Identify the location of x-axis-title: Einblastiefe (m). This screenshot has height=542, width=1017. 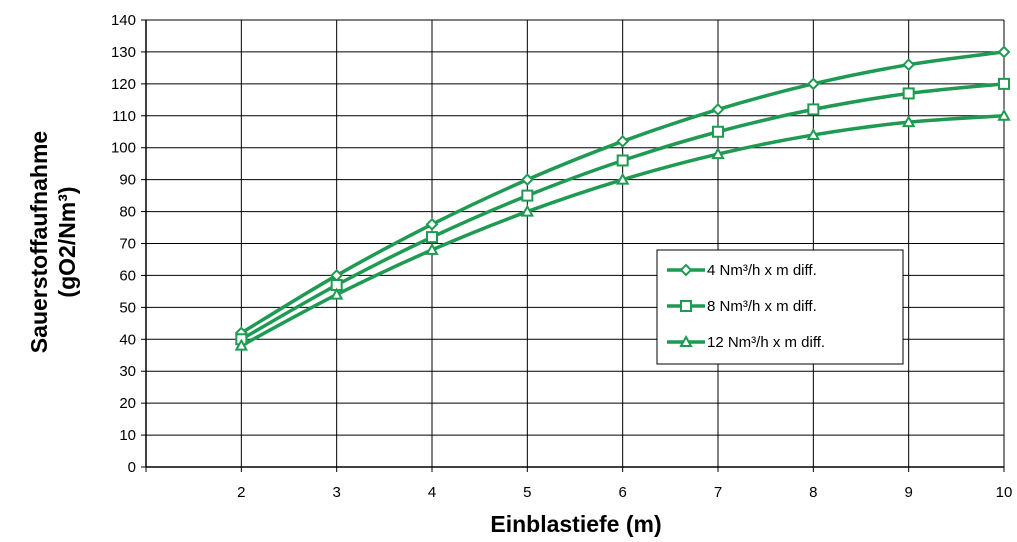
(575, 524).